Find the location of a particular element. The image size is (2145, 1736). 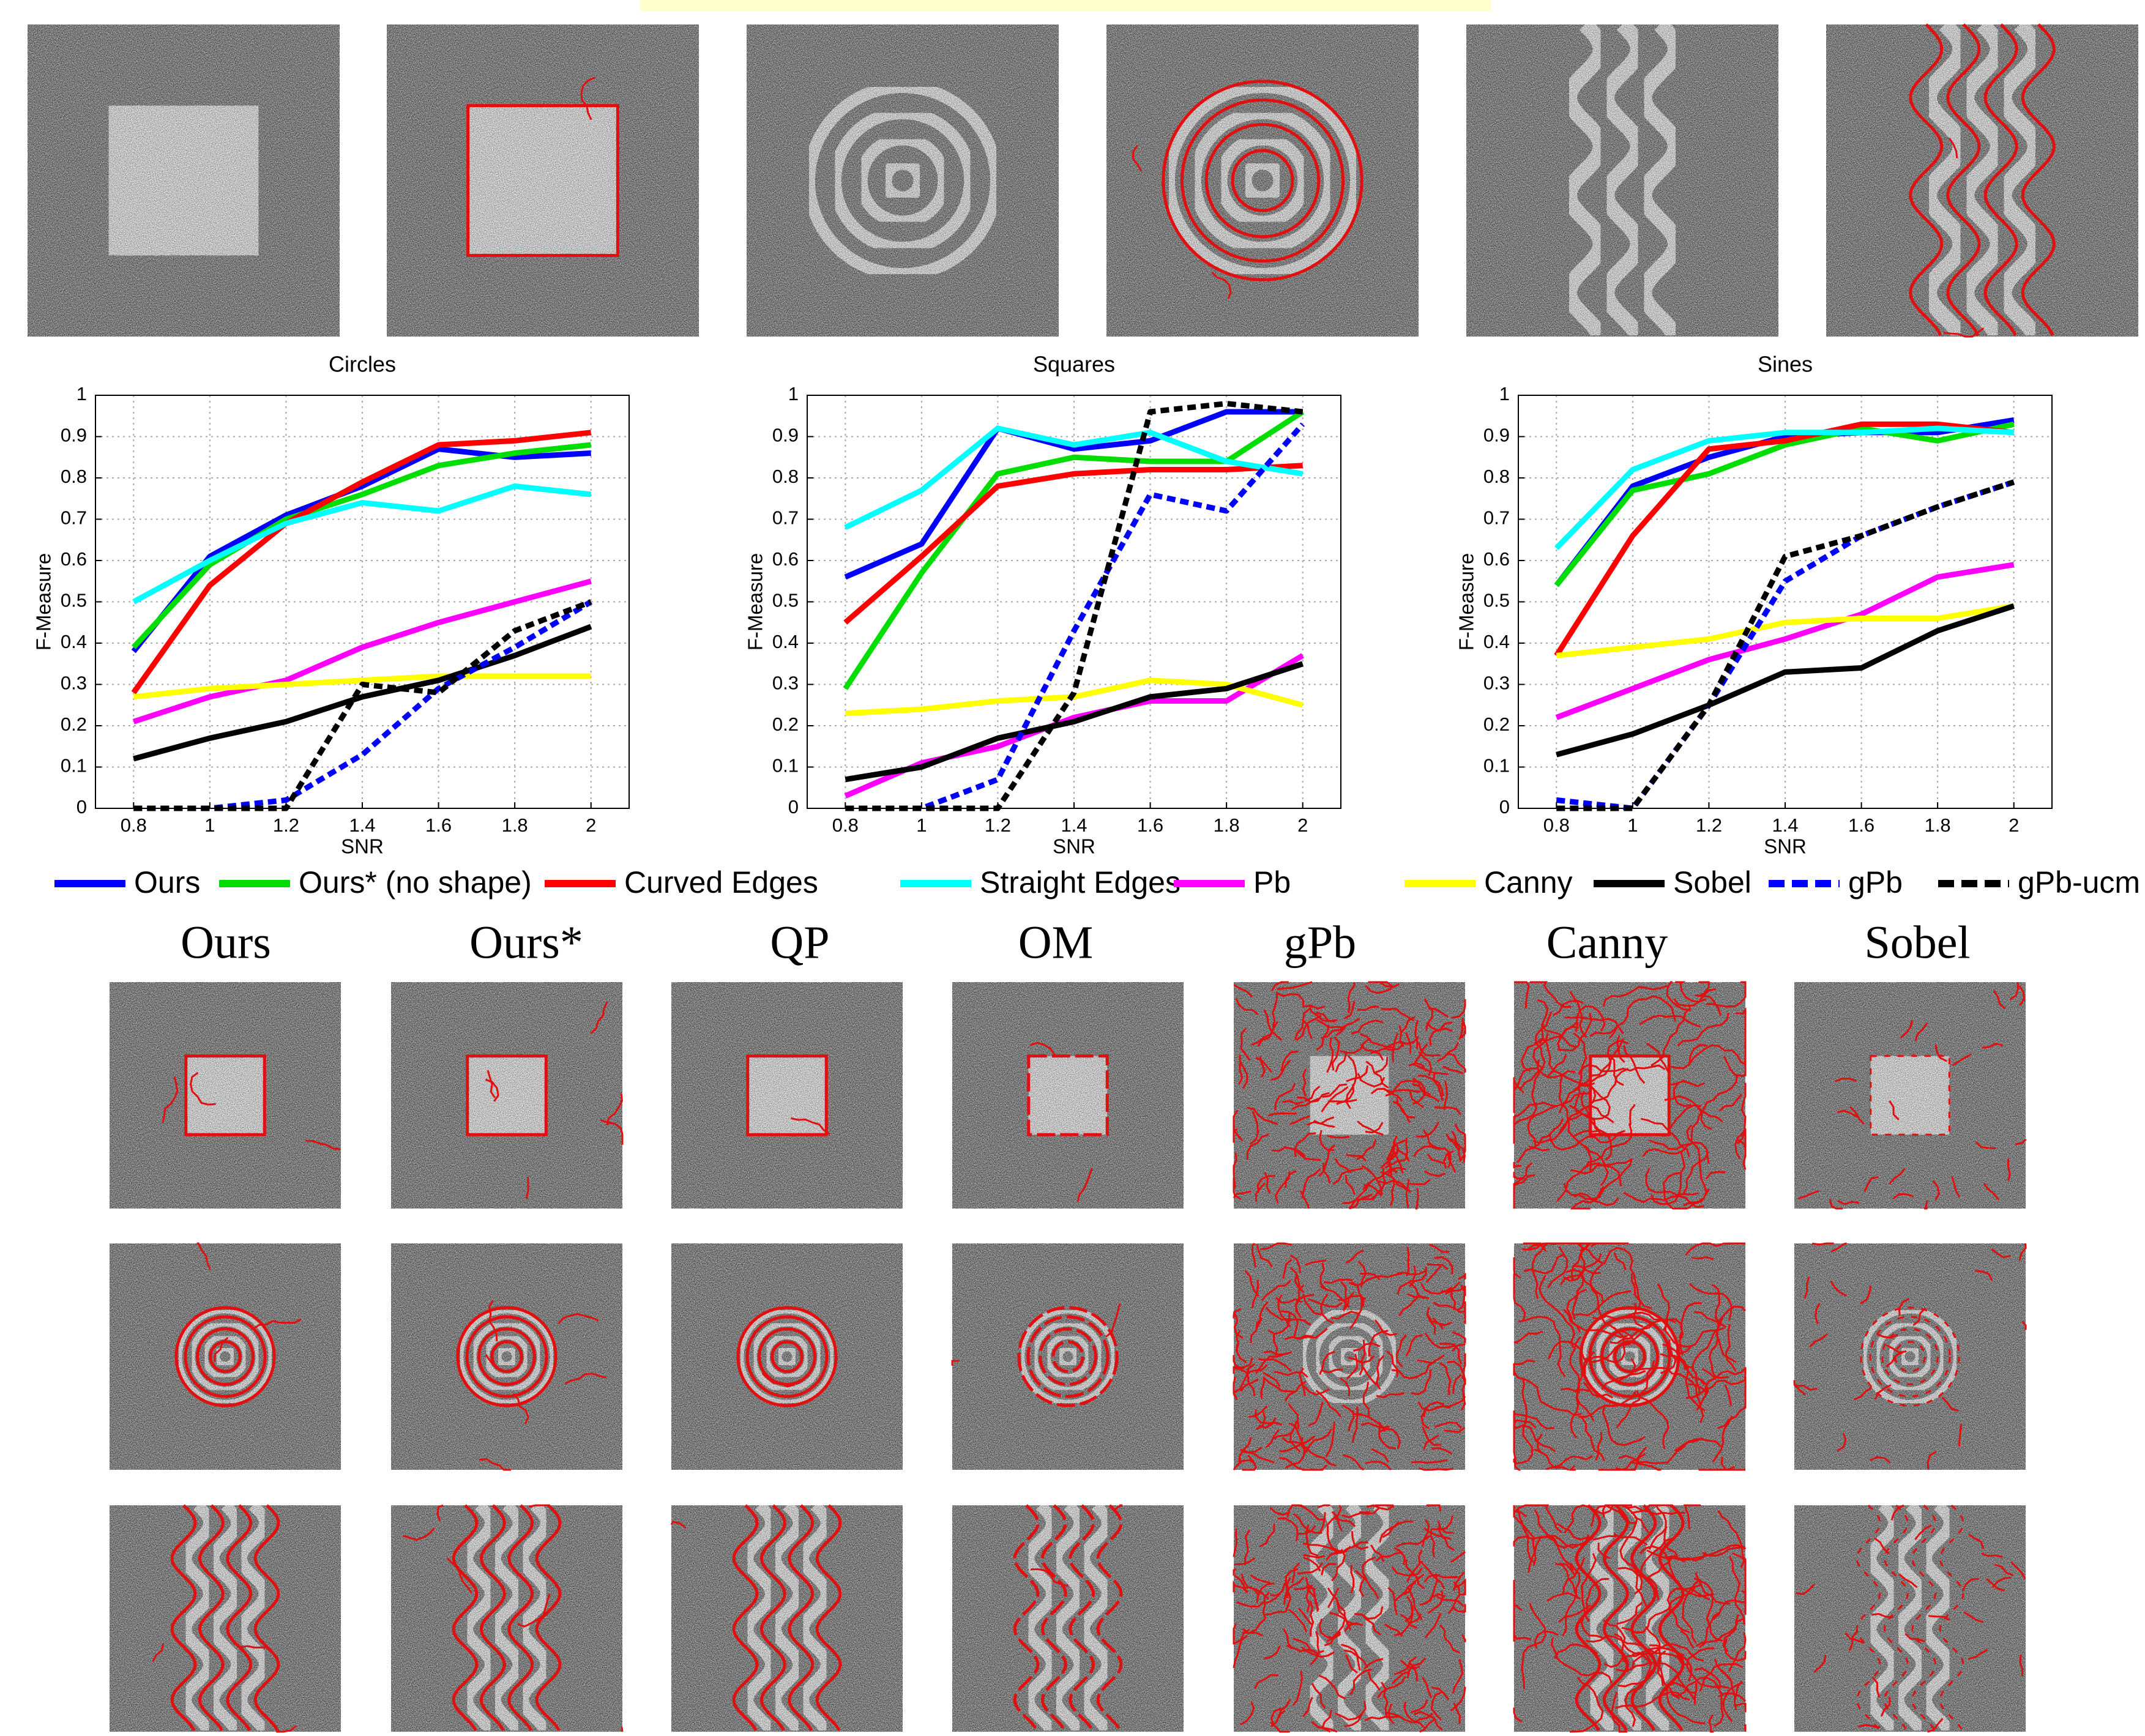

y-tick-label: 0.3 is located at coordinates (785, 683).